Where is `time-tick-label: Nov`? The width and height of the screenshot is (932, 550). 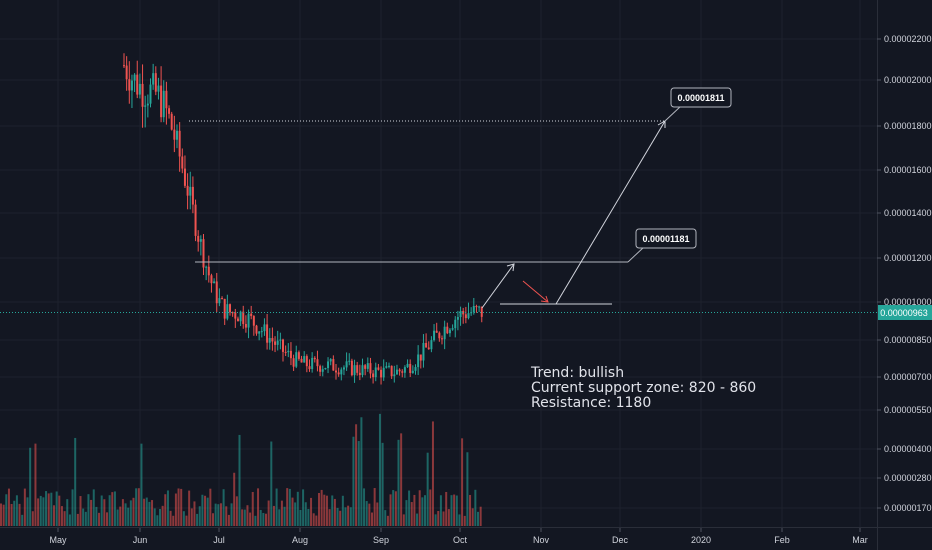
time-tick-label: Nov is located at coordinates (541, 540).